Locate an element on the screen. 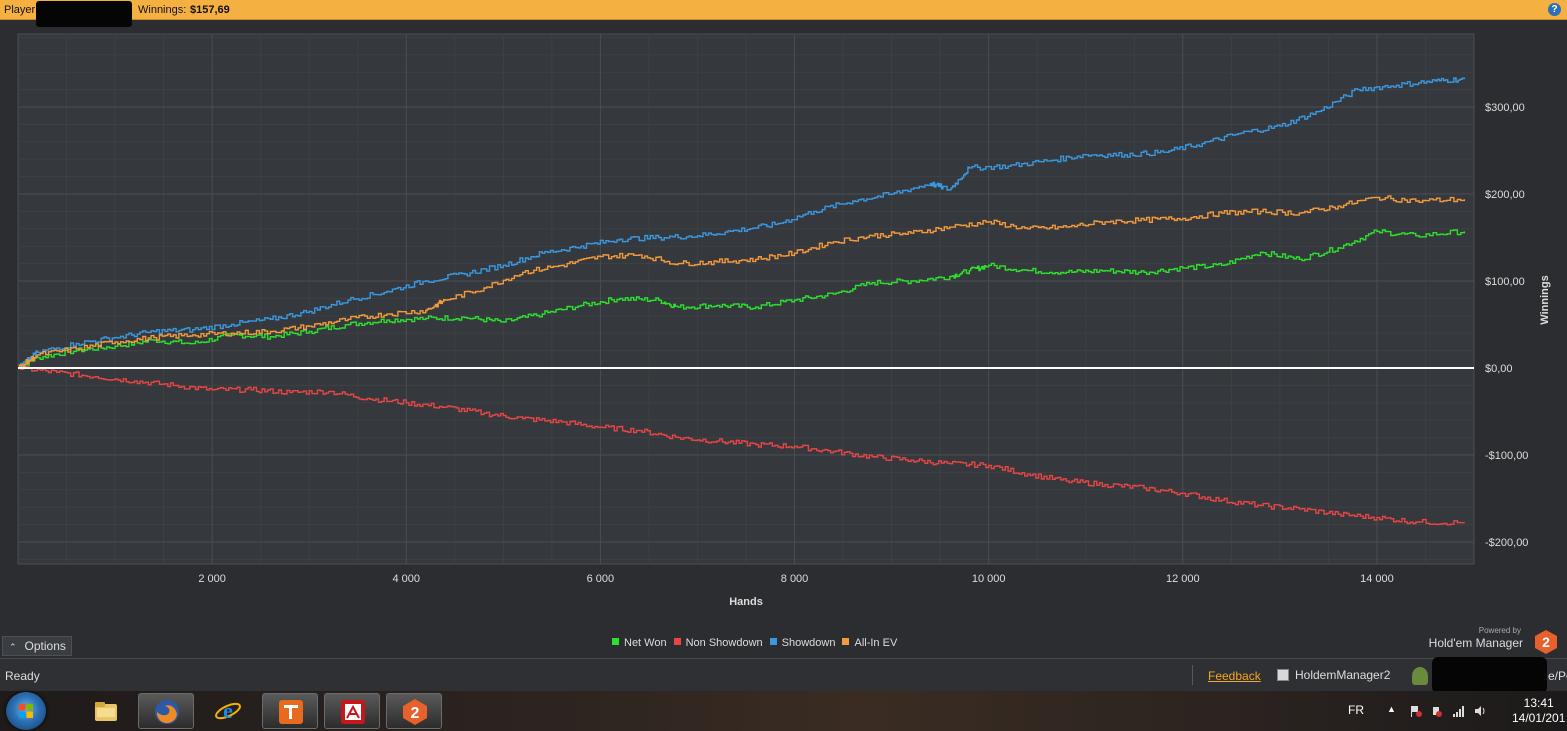 The width and height of the screenshot is (1567, 731). x-tick-label: 14 000 is located at coordinates (1377, 579).